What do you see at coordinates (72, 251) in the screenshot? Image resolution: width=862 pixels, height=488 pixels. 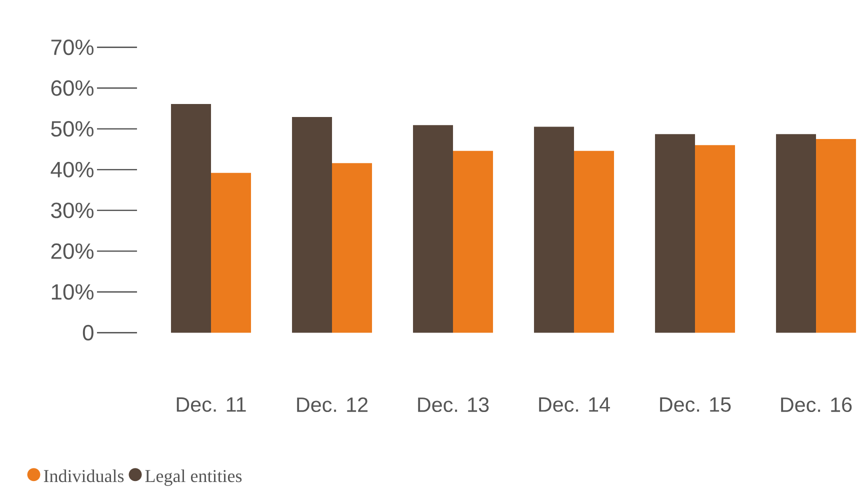 I see `y-tick-label: 20%` at bounding box center [72, 251].